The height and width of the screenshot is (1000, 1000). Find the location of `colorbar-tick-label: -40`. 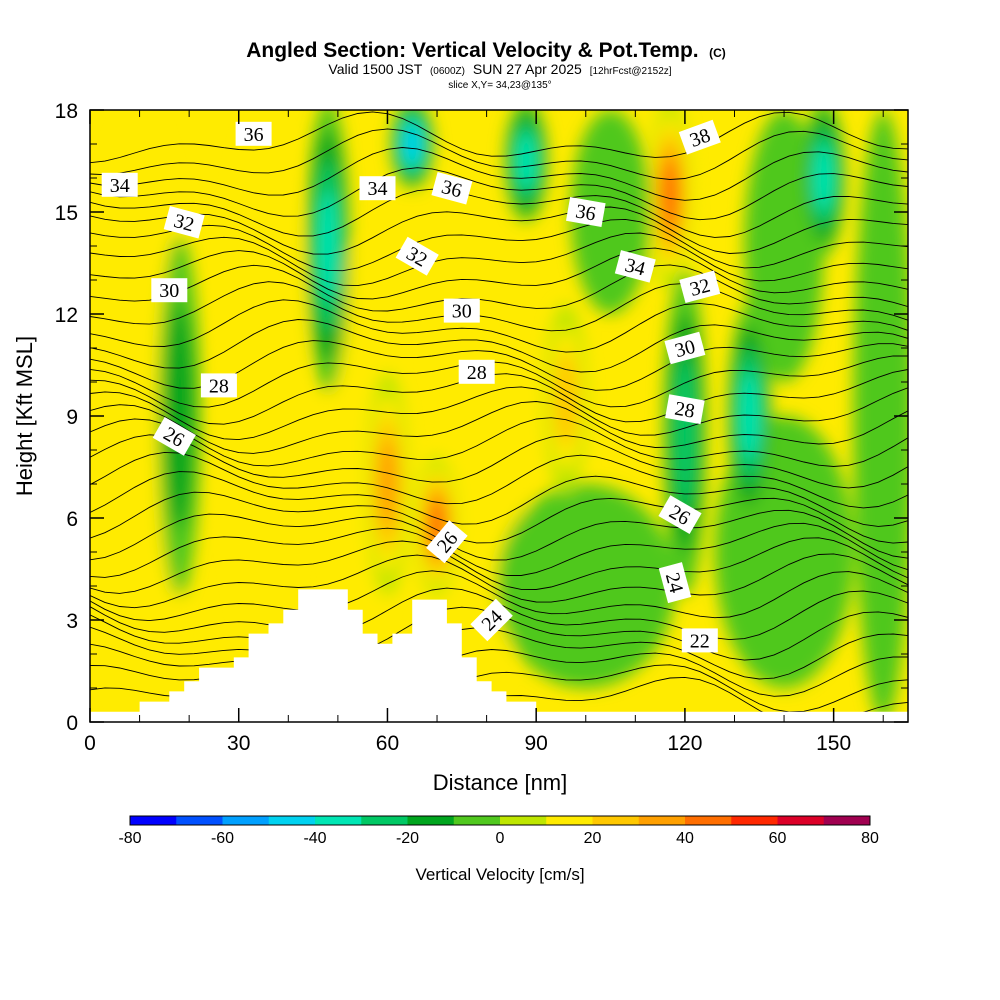

colorbar-tick-label: -40 is located at coordinates (314, 838).